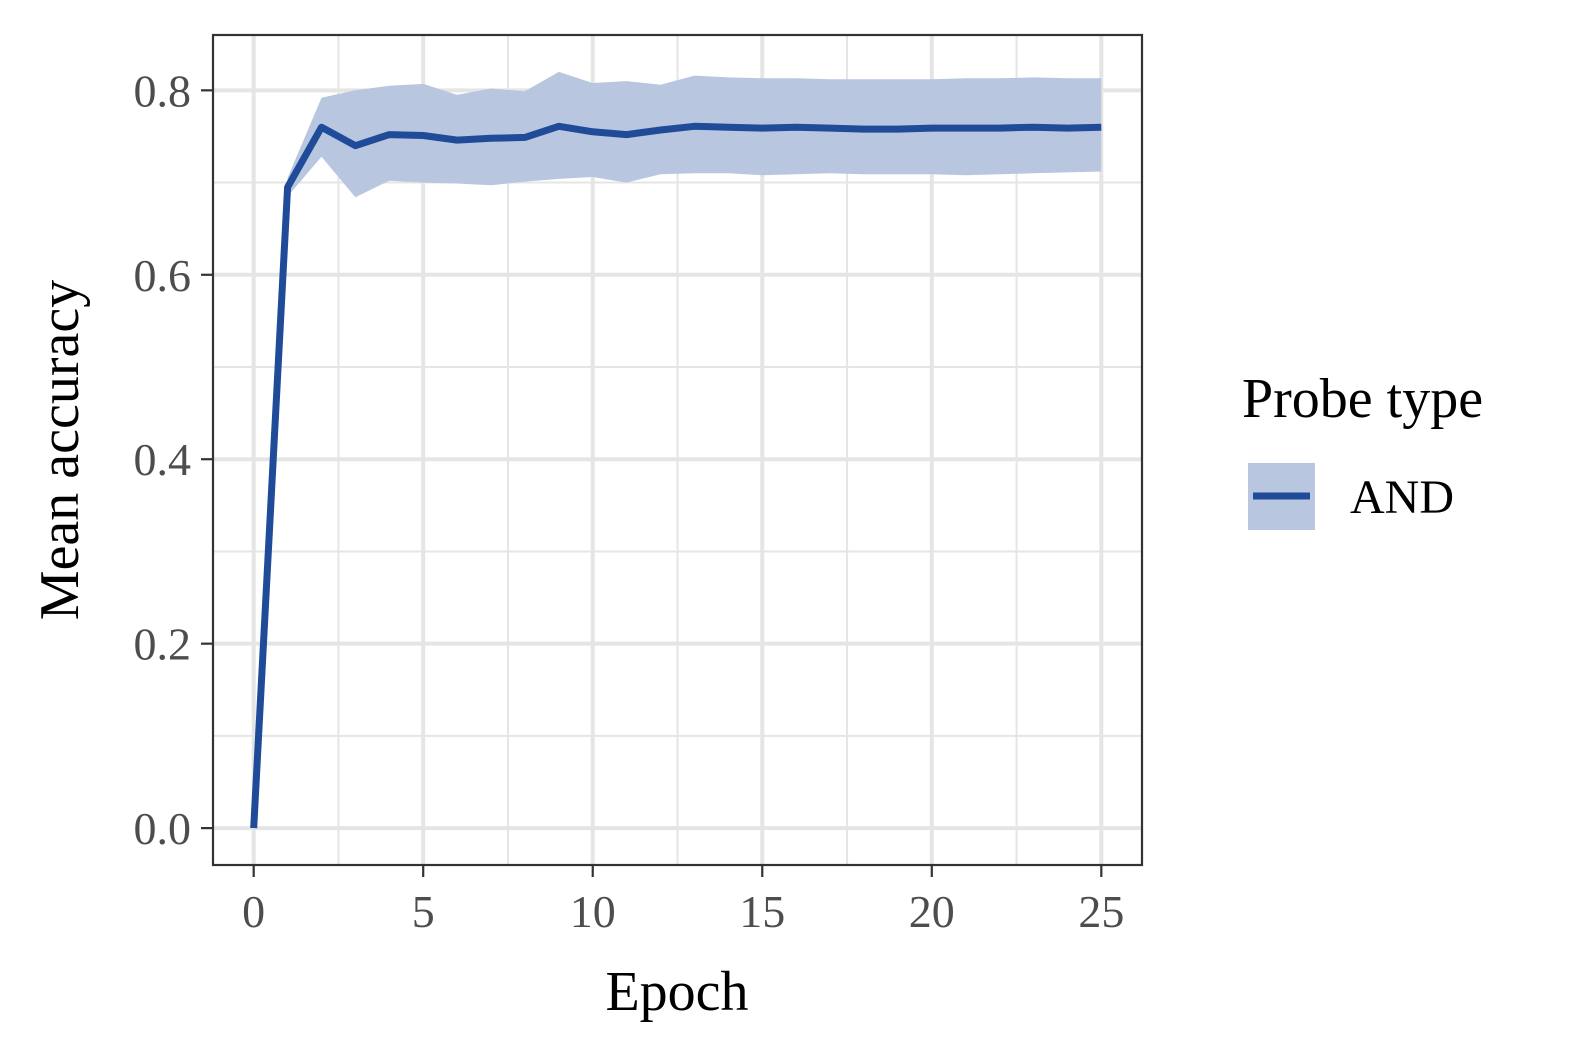 This screenshot has width=1590, height=1050. Describe the element at coordinates (683, 901) in the screenshot. I see `x-axis-ticks: 0 5 10 15 20 25` at that location.